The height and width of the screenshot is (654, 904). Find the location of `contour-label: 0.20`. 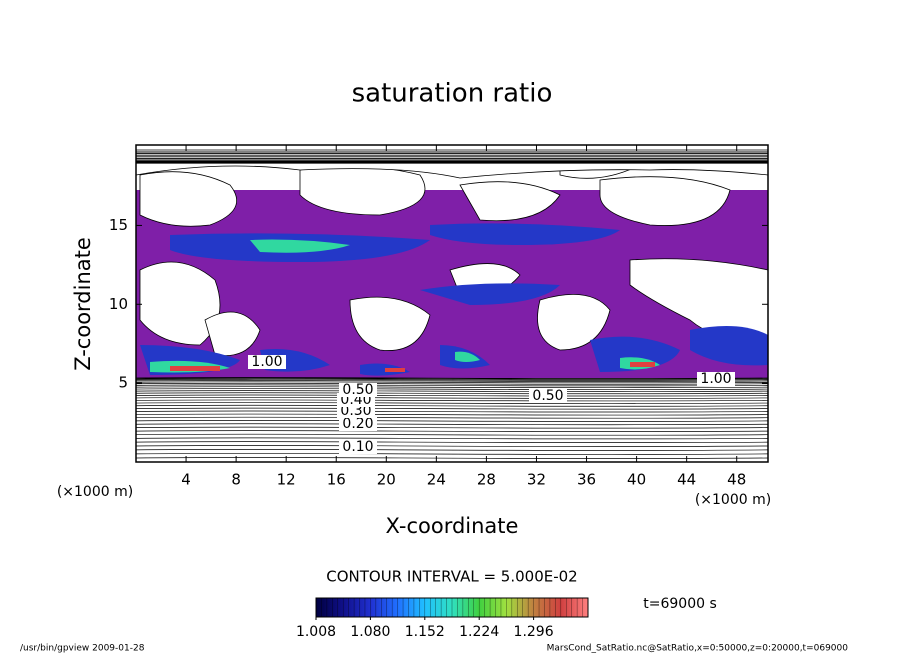

contour-label: 0.20 is located at coordinates (357, 424).